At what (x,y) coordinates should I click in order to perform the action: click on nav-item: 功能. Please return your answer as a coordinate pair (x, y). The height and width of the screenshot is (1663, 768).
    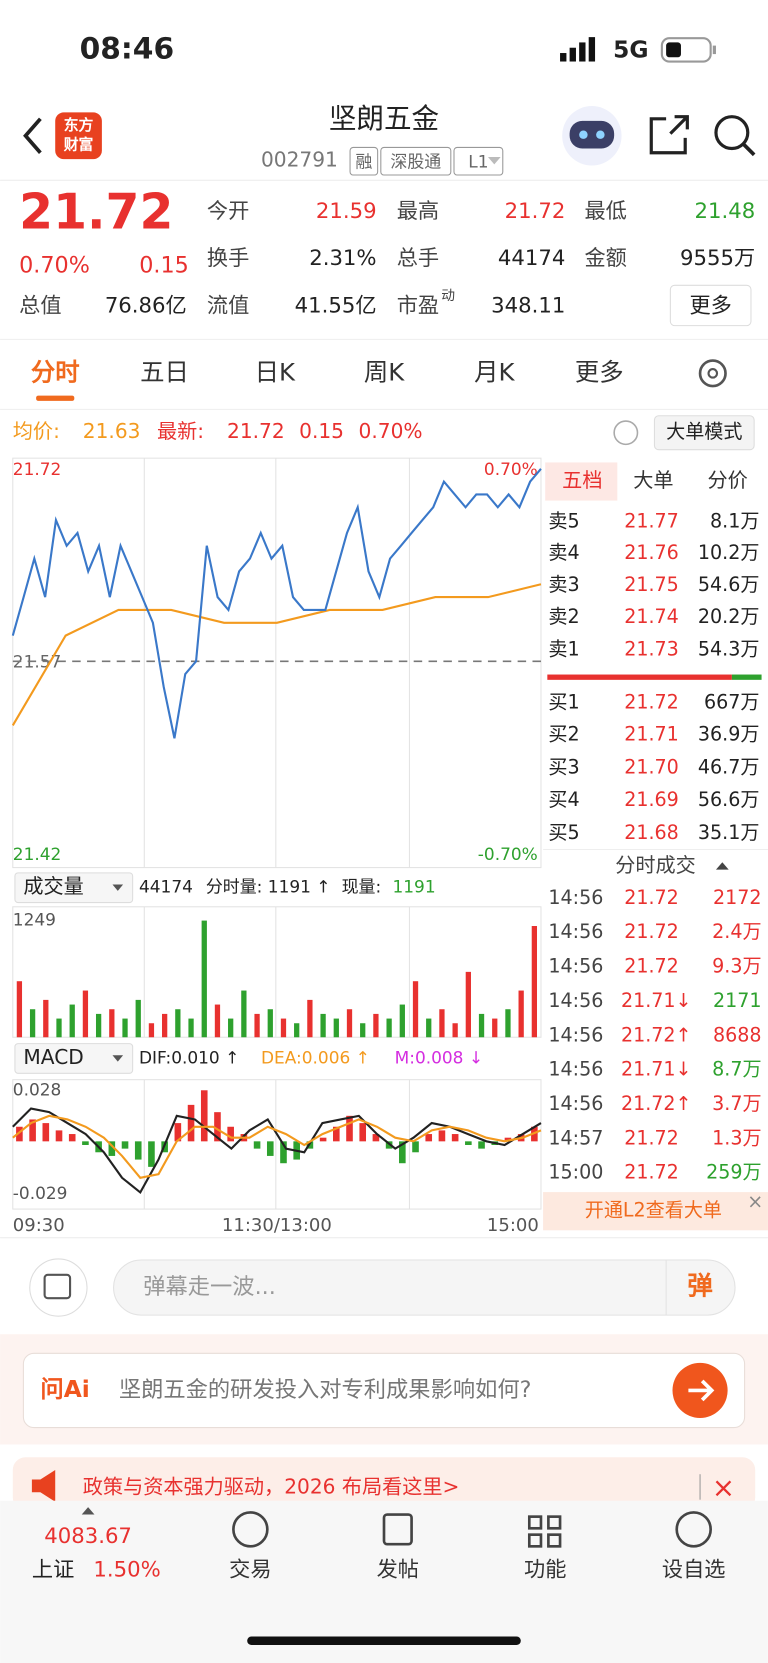
    Looking at the image, I should click on (545, 1570).